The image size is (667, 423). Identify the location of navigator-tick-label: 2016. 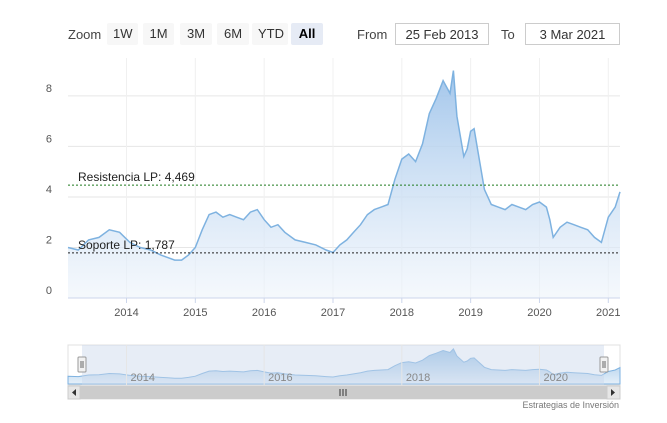
(280, 378).